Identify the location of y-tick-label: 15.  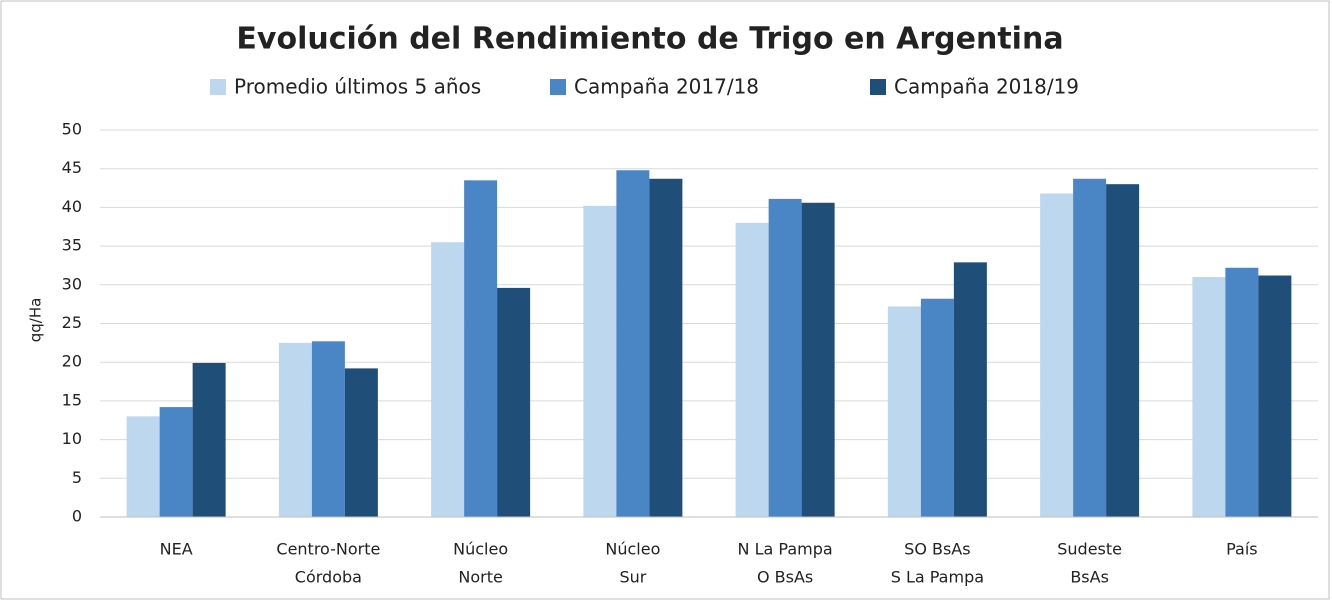
(72, 399).